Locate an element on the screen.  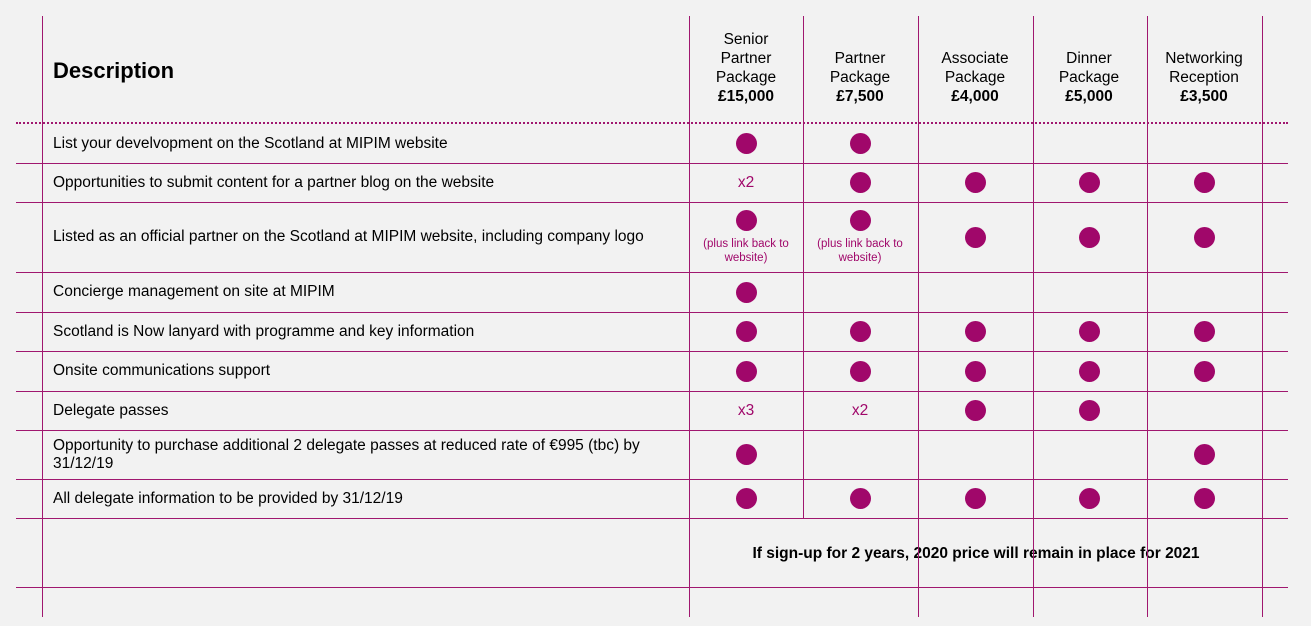
row-description: Onsite communications support is located at coordinates (162, 370).